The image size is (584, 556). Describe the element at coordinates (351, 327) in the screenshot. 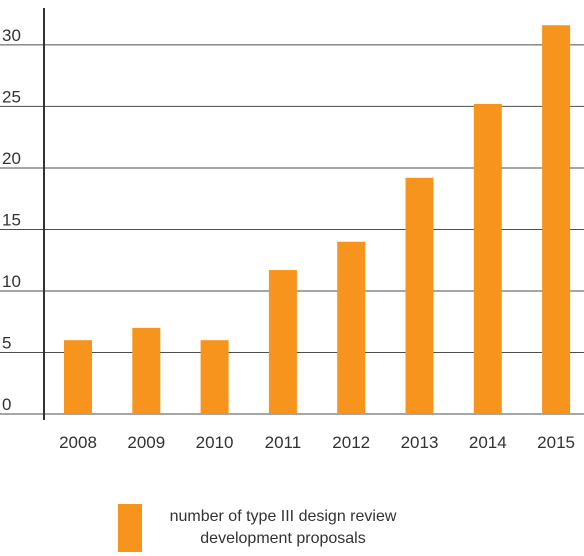

I see `bar-2012` at that location.